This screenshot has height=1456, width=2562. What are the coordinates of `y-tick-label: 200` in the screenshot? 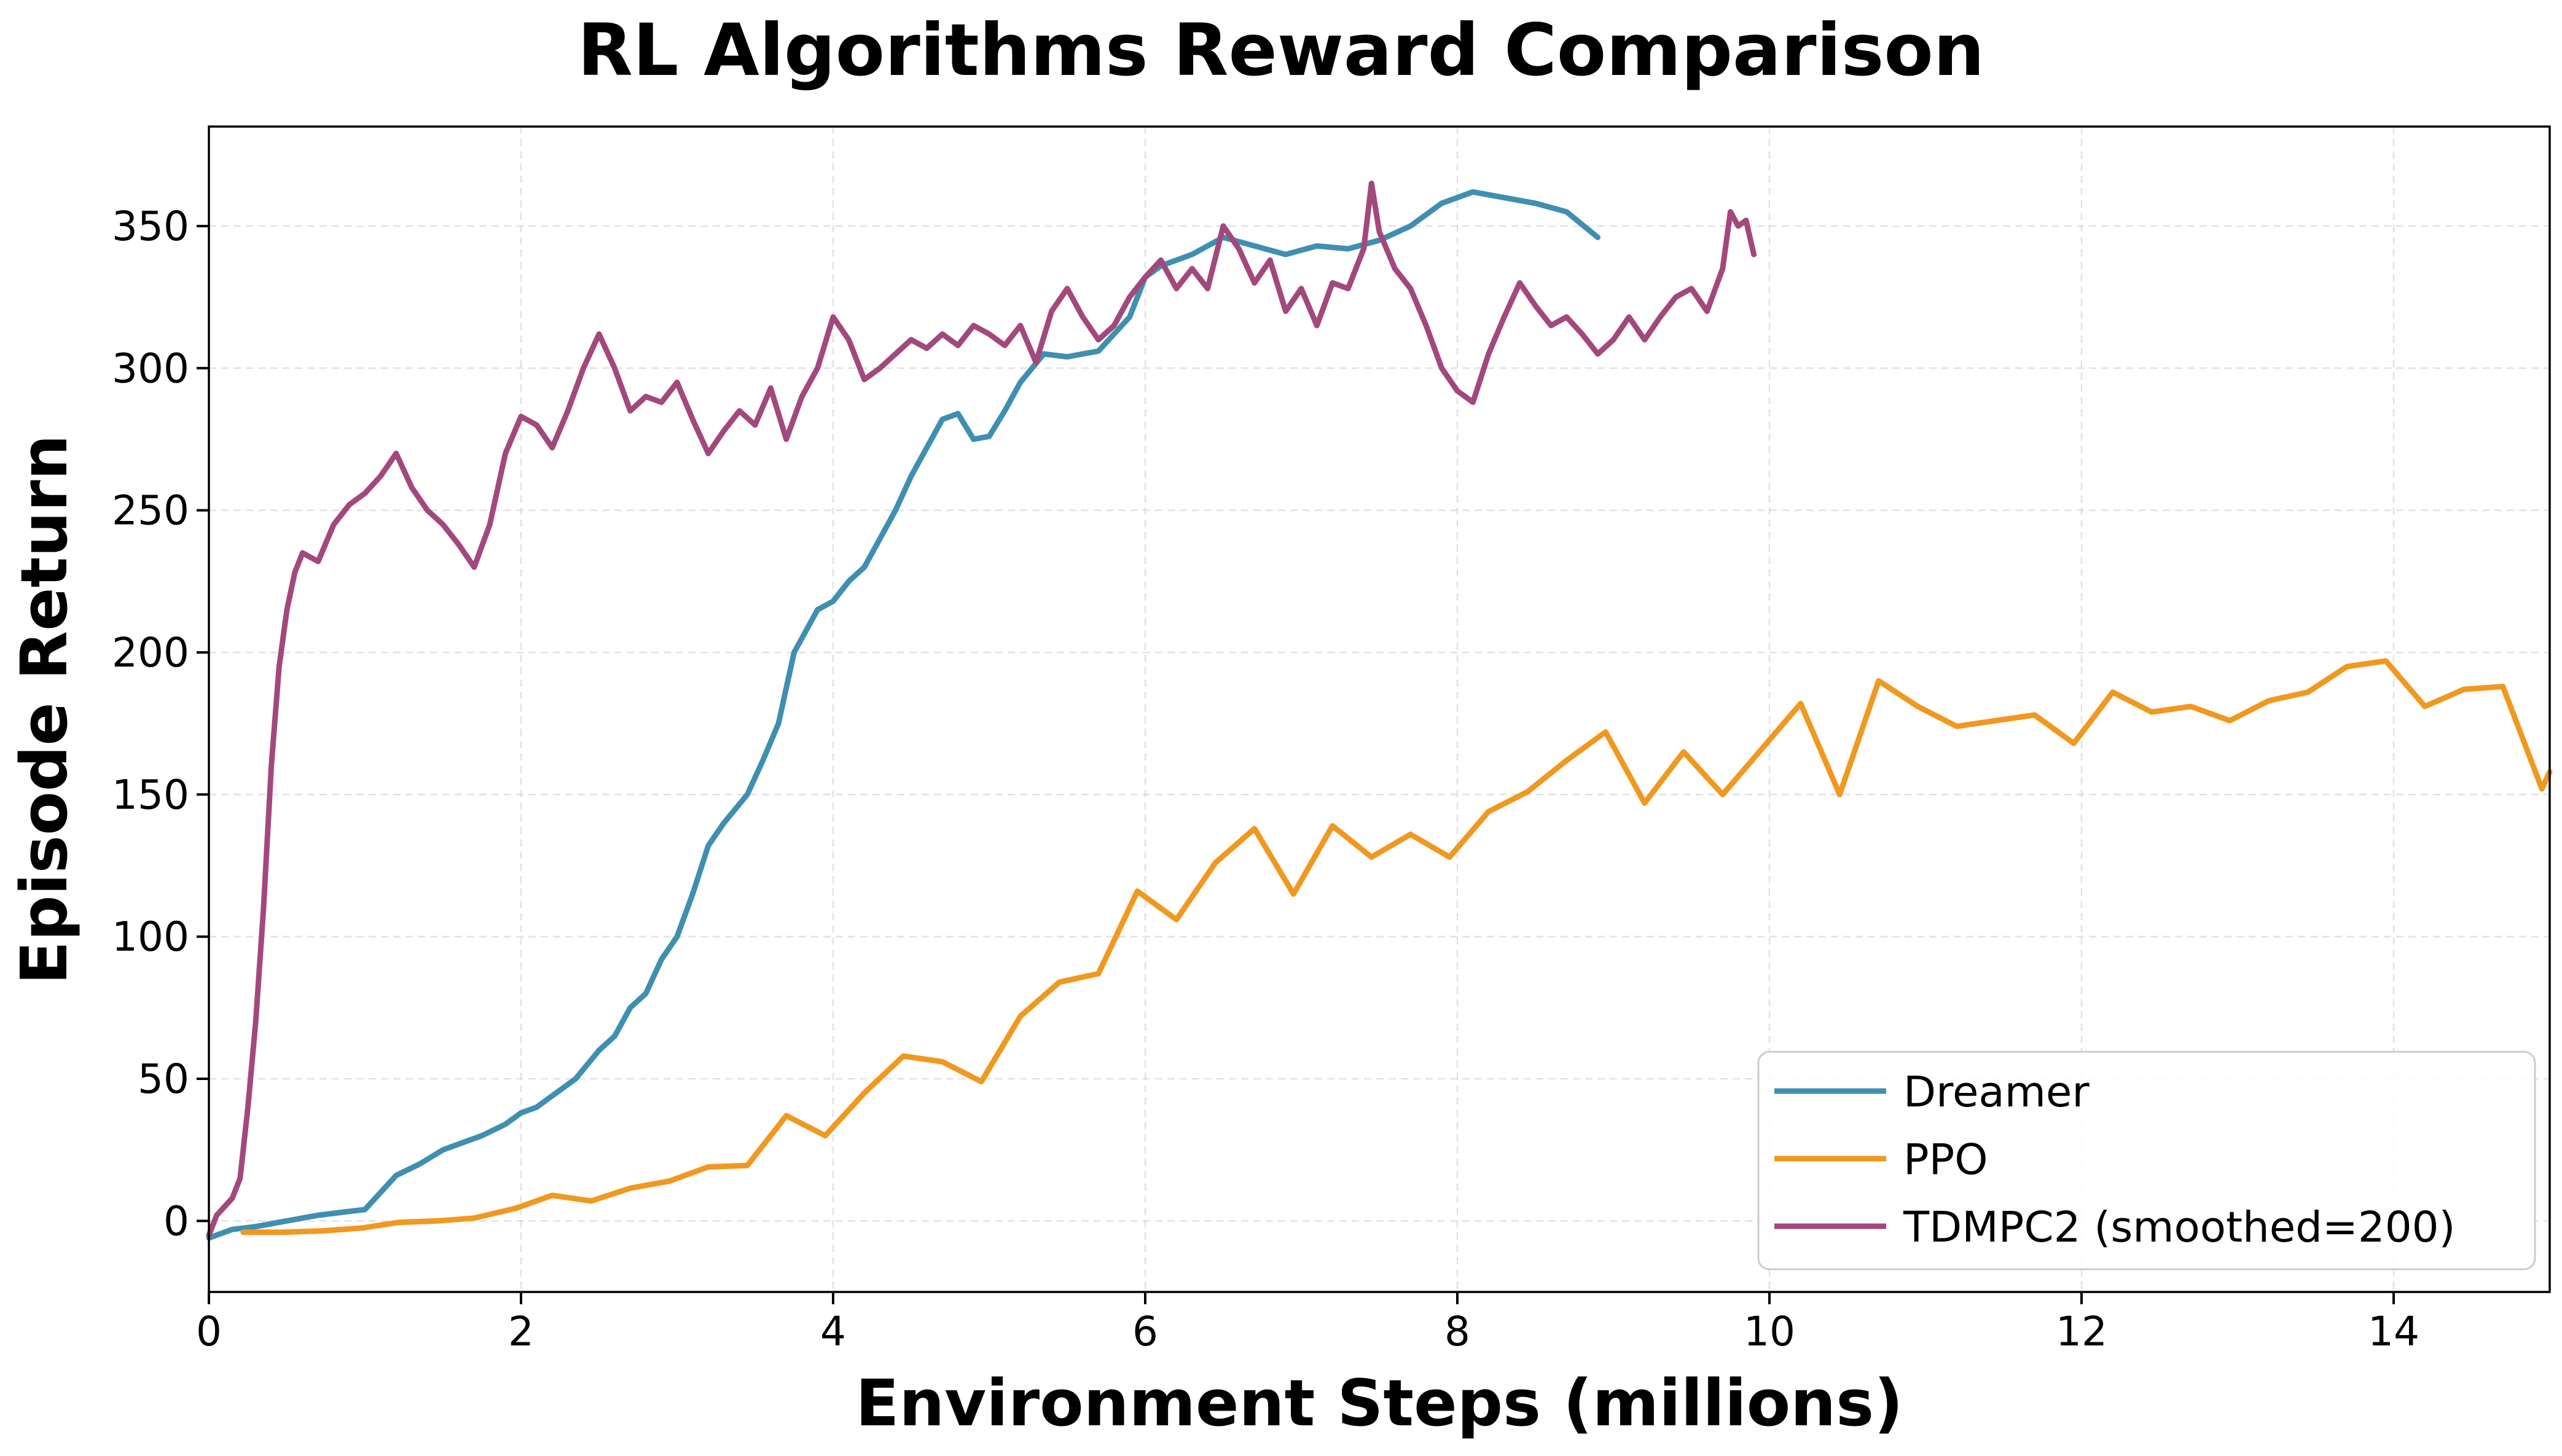 It's located at (150, 652).